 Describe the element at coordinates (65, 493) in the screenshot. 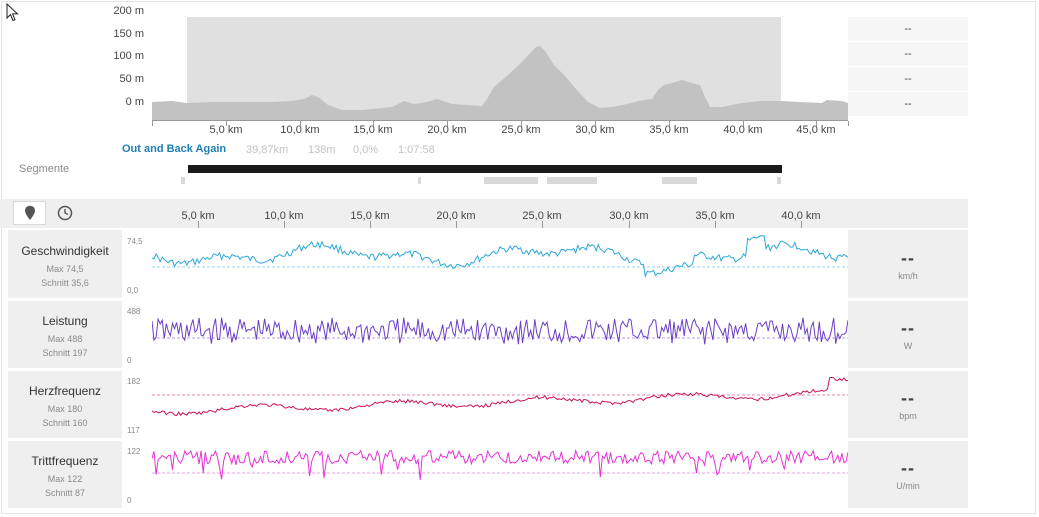

I see `metric-average: Schnitt 87` at that location.